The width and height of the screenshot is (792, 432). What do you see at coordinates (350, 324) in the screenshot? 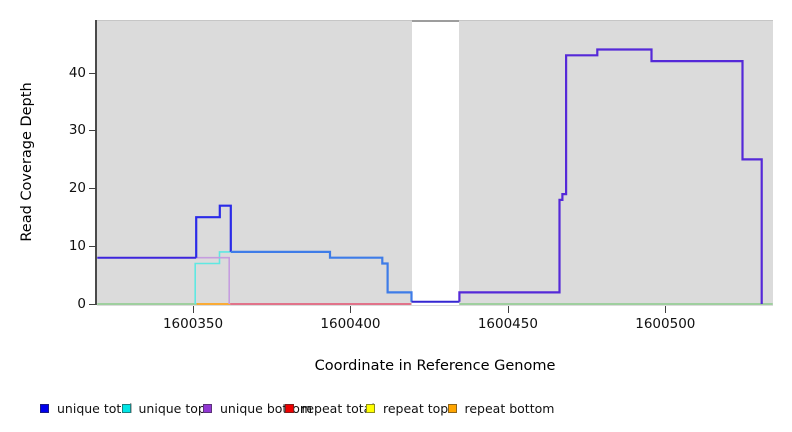
I see `x-axis-tick-label: 1600400` at bounding box center [350, 324].